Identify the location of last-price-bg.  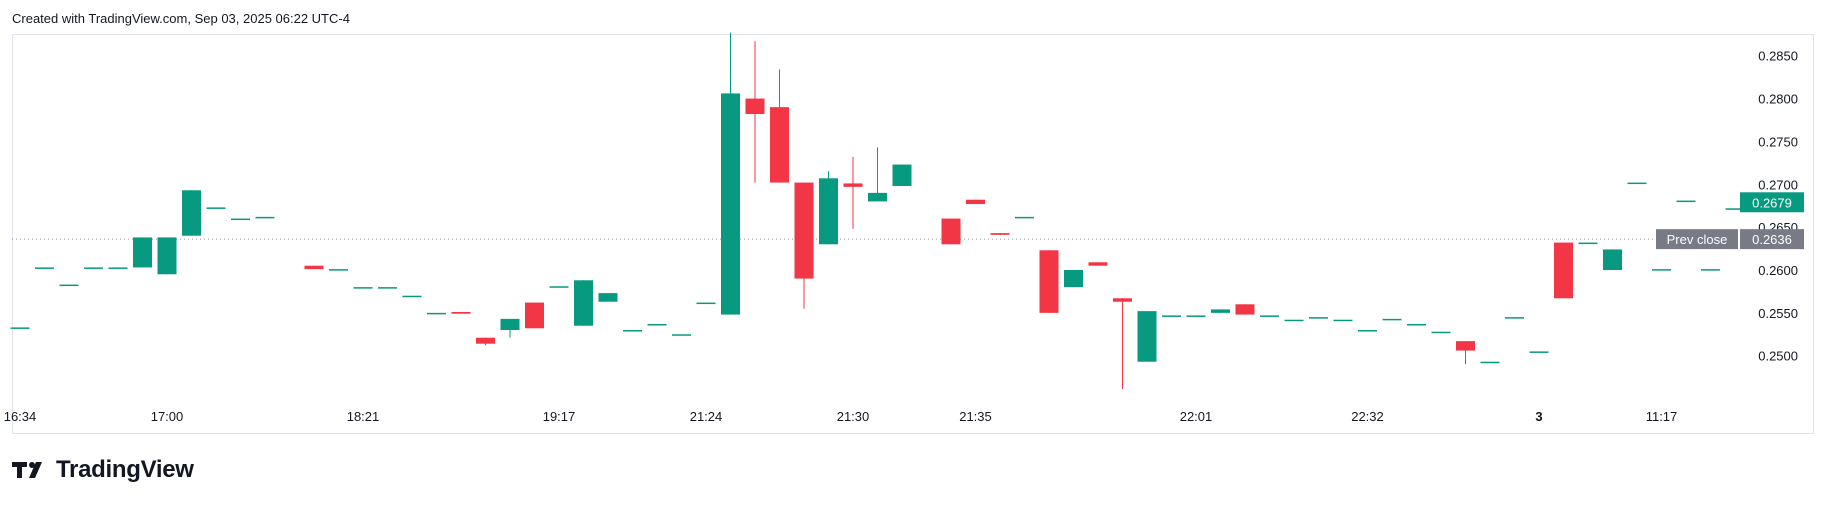
(1772, 202).